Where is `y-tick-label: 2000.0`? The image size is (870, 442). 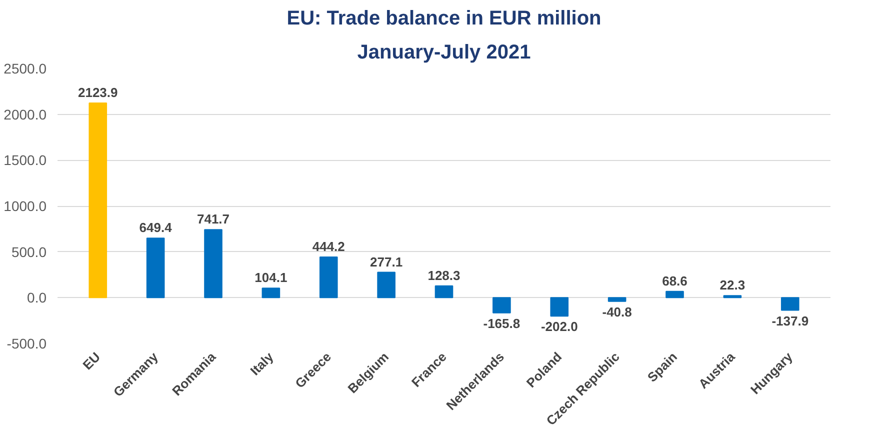 y-tick-label: 2000.0 is located at coordinates (25, 114).